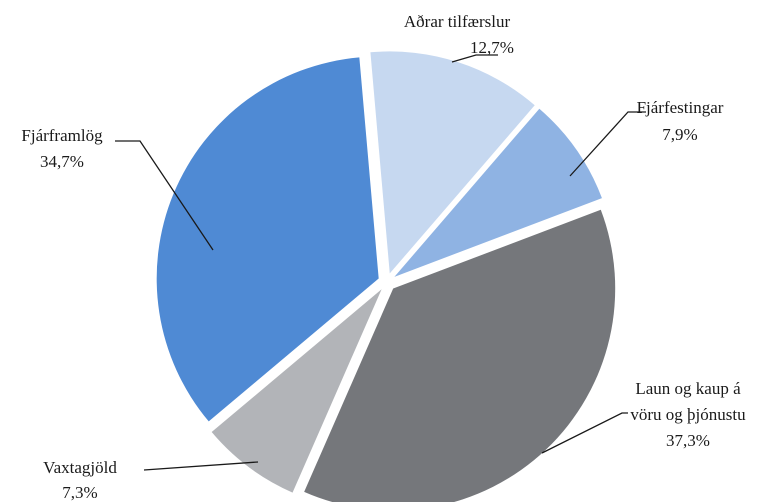  I want to click on slice-value-fjarfestingar: 7,9%, so click(679, 134).